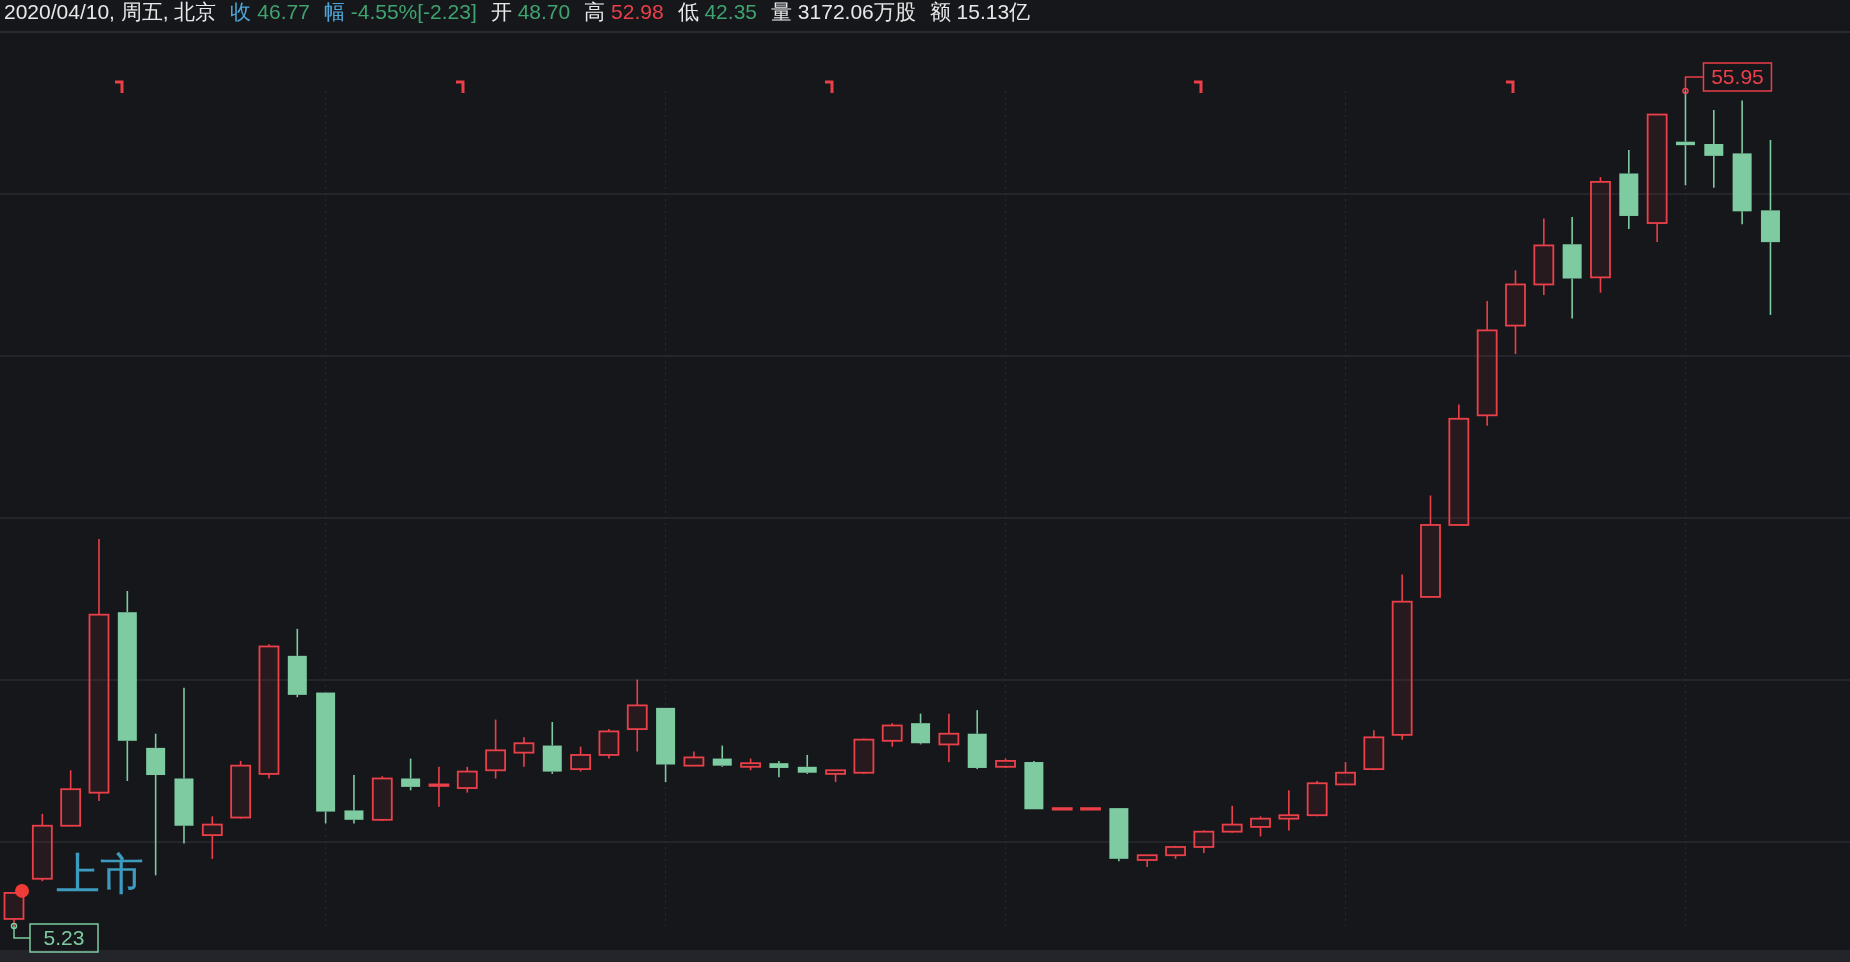 The height and width of the screenshot is (962, 1850). Describe the element at coordinates (530, 11) in the screenshot. I see `text: 开 48.70` at that location.